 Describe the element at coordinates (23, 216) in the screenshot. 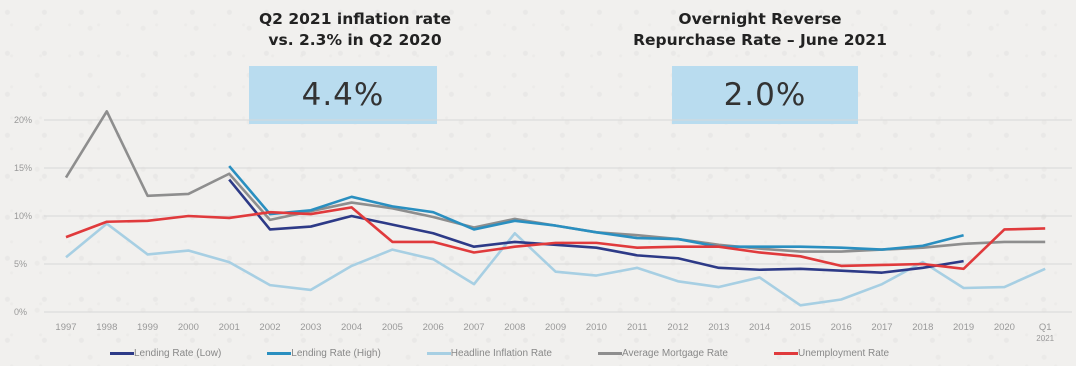

I see `y-tick-label: 10%` at that location.